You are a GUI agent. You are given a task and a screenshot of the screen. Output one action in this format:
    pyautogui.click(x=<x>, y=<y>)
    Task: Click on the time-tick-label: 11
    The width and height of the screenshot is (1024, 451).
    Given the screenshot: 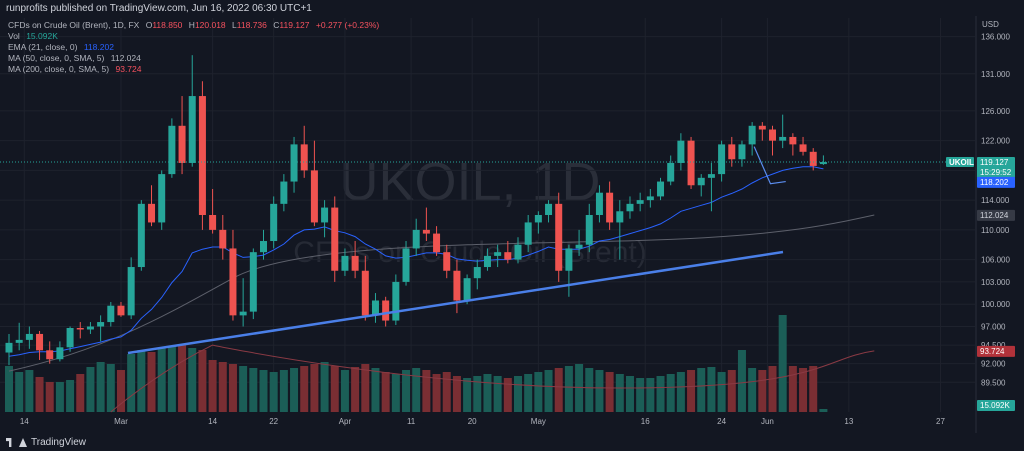 What is the action you would take?
    pyautogui.click(x=411, y=421)
    